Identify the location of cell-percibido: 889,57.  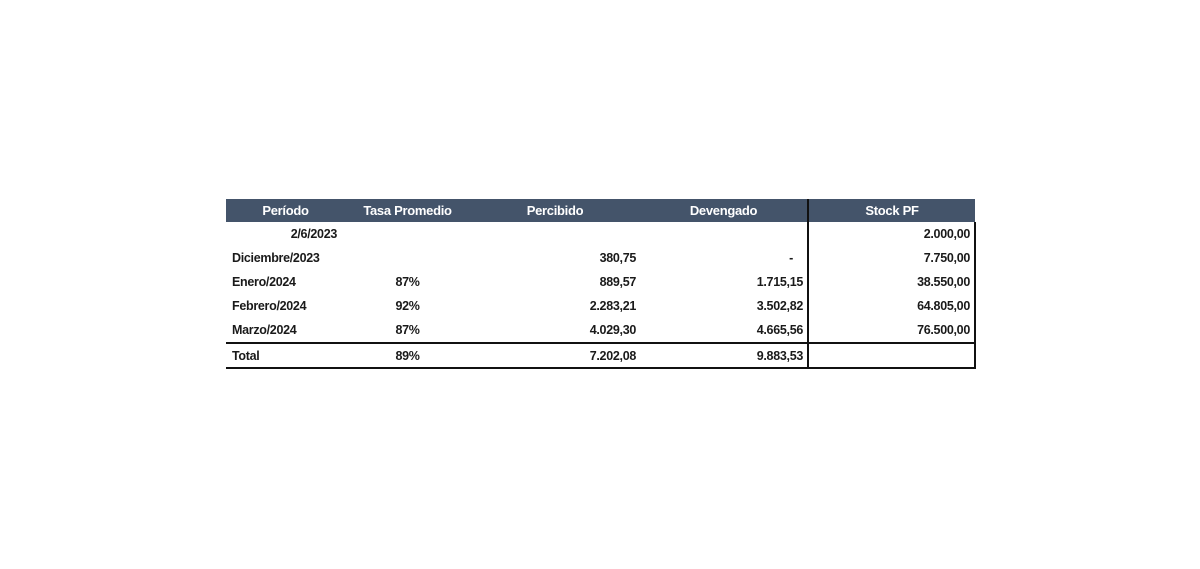
(618, 282).